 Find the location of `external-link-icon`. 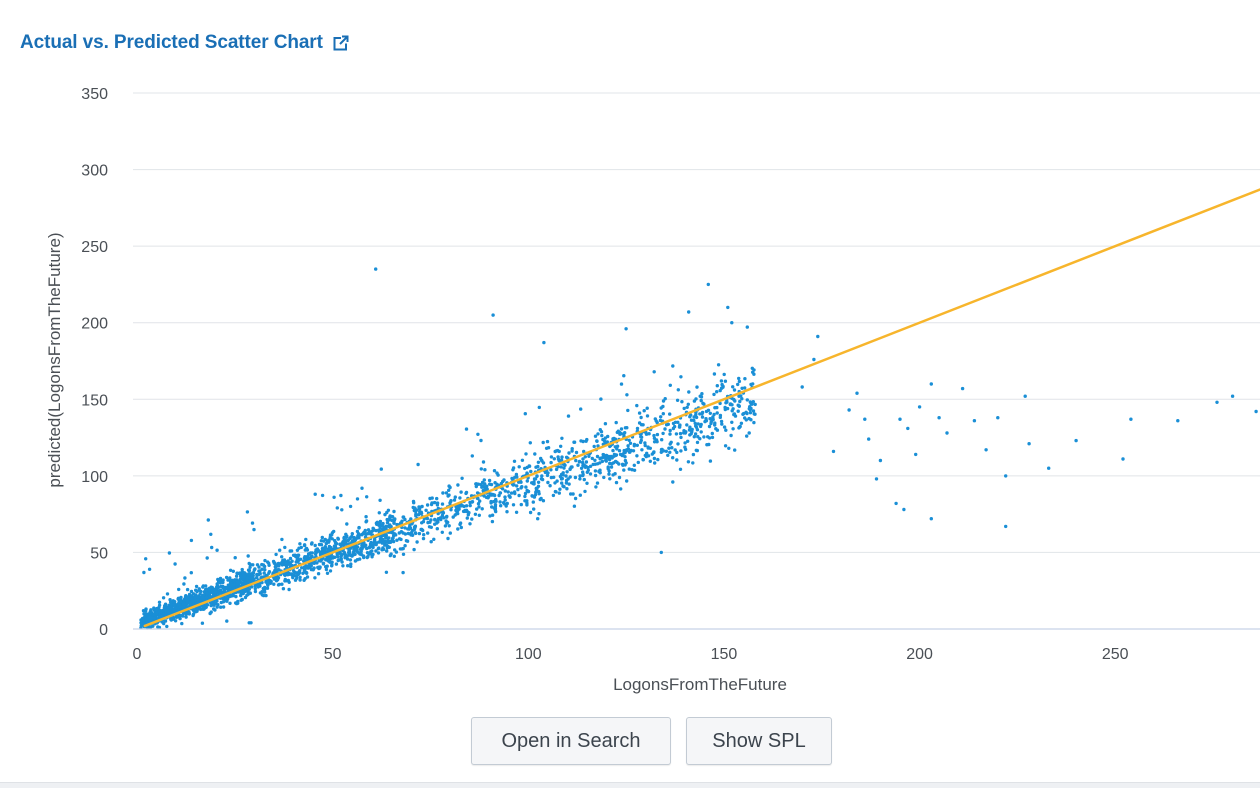

external-link-icon is located at coordinates (341, 43).